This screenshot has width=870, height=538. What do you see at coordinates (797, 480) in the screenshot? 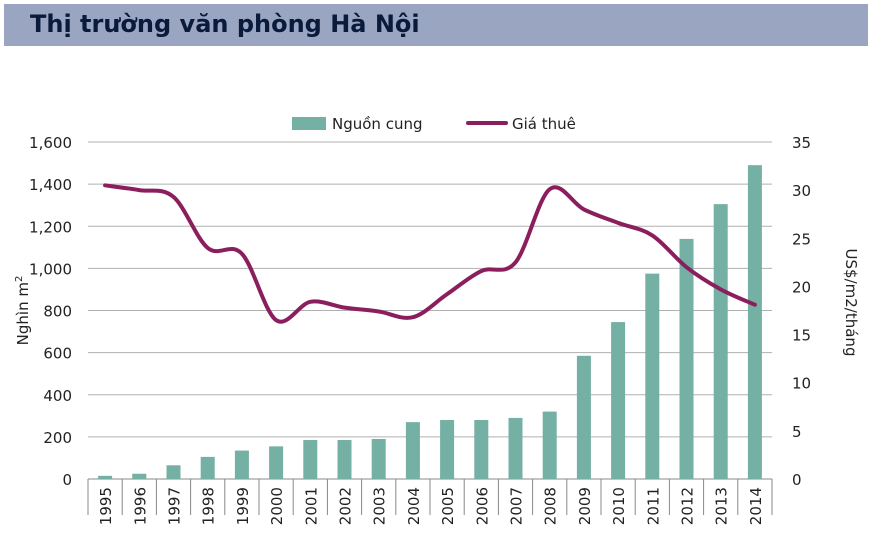
I see `y2-tick-label: 0` at bounding box center [797, 480].